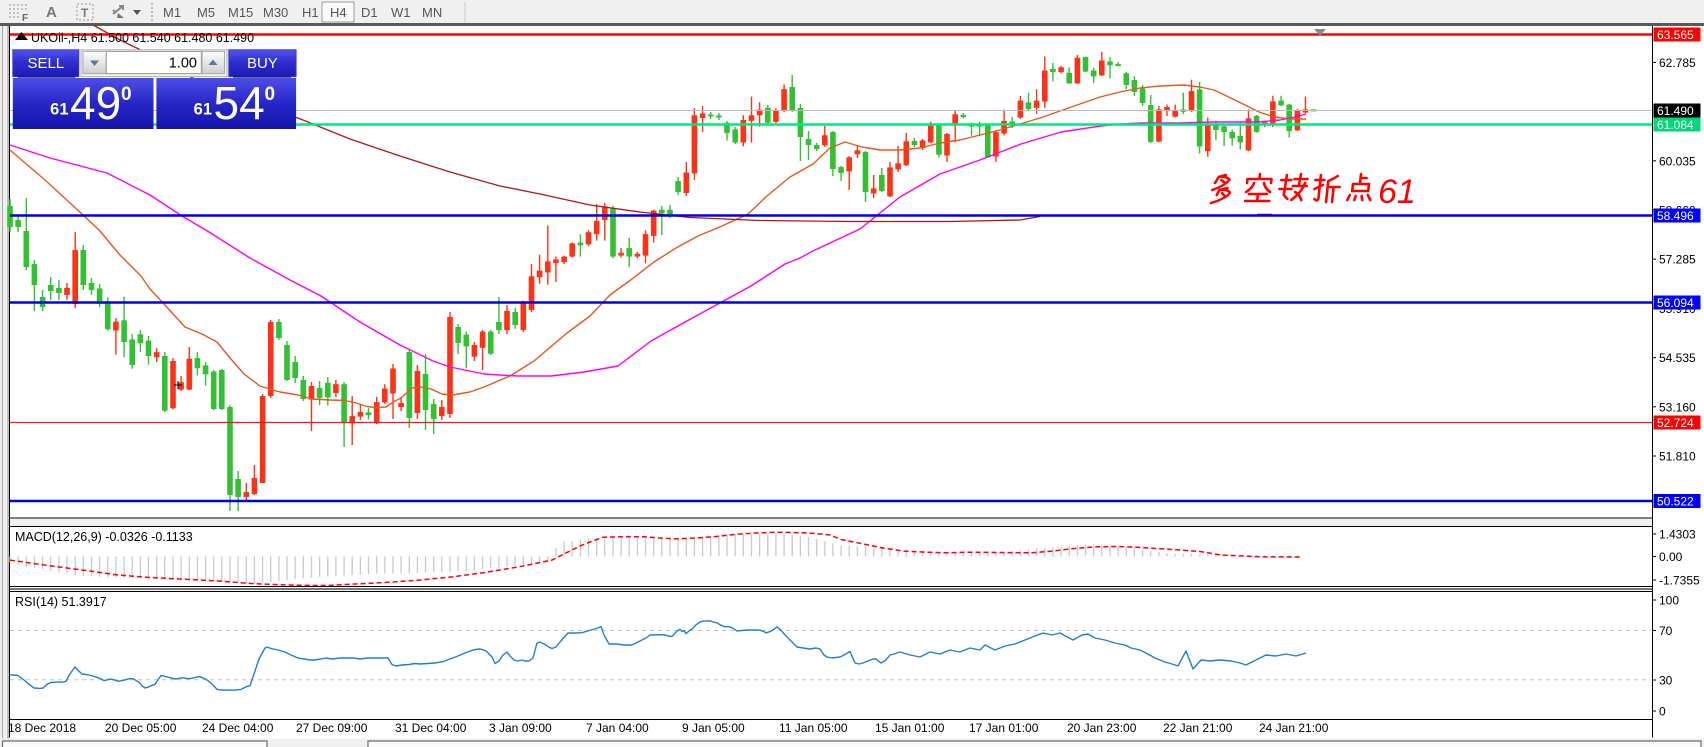 The height and width of the screenshot is (747, 1704). Describe the element at coordinates (42, 728) in the screenshot. I see `svg-text: 18 Dec 2018` at that location.